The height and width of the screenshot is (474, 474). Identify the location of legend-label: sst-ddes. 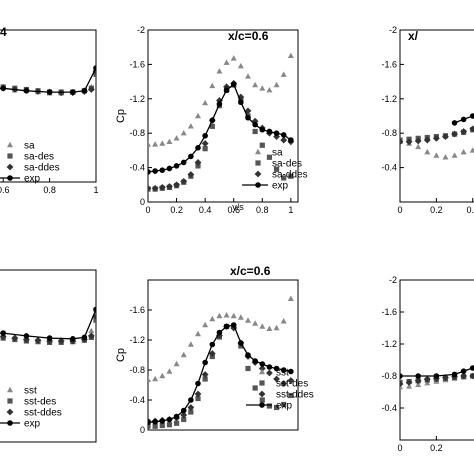
(43, 413).